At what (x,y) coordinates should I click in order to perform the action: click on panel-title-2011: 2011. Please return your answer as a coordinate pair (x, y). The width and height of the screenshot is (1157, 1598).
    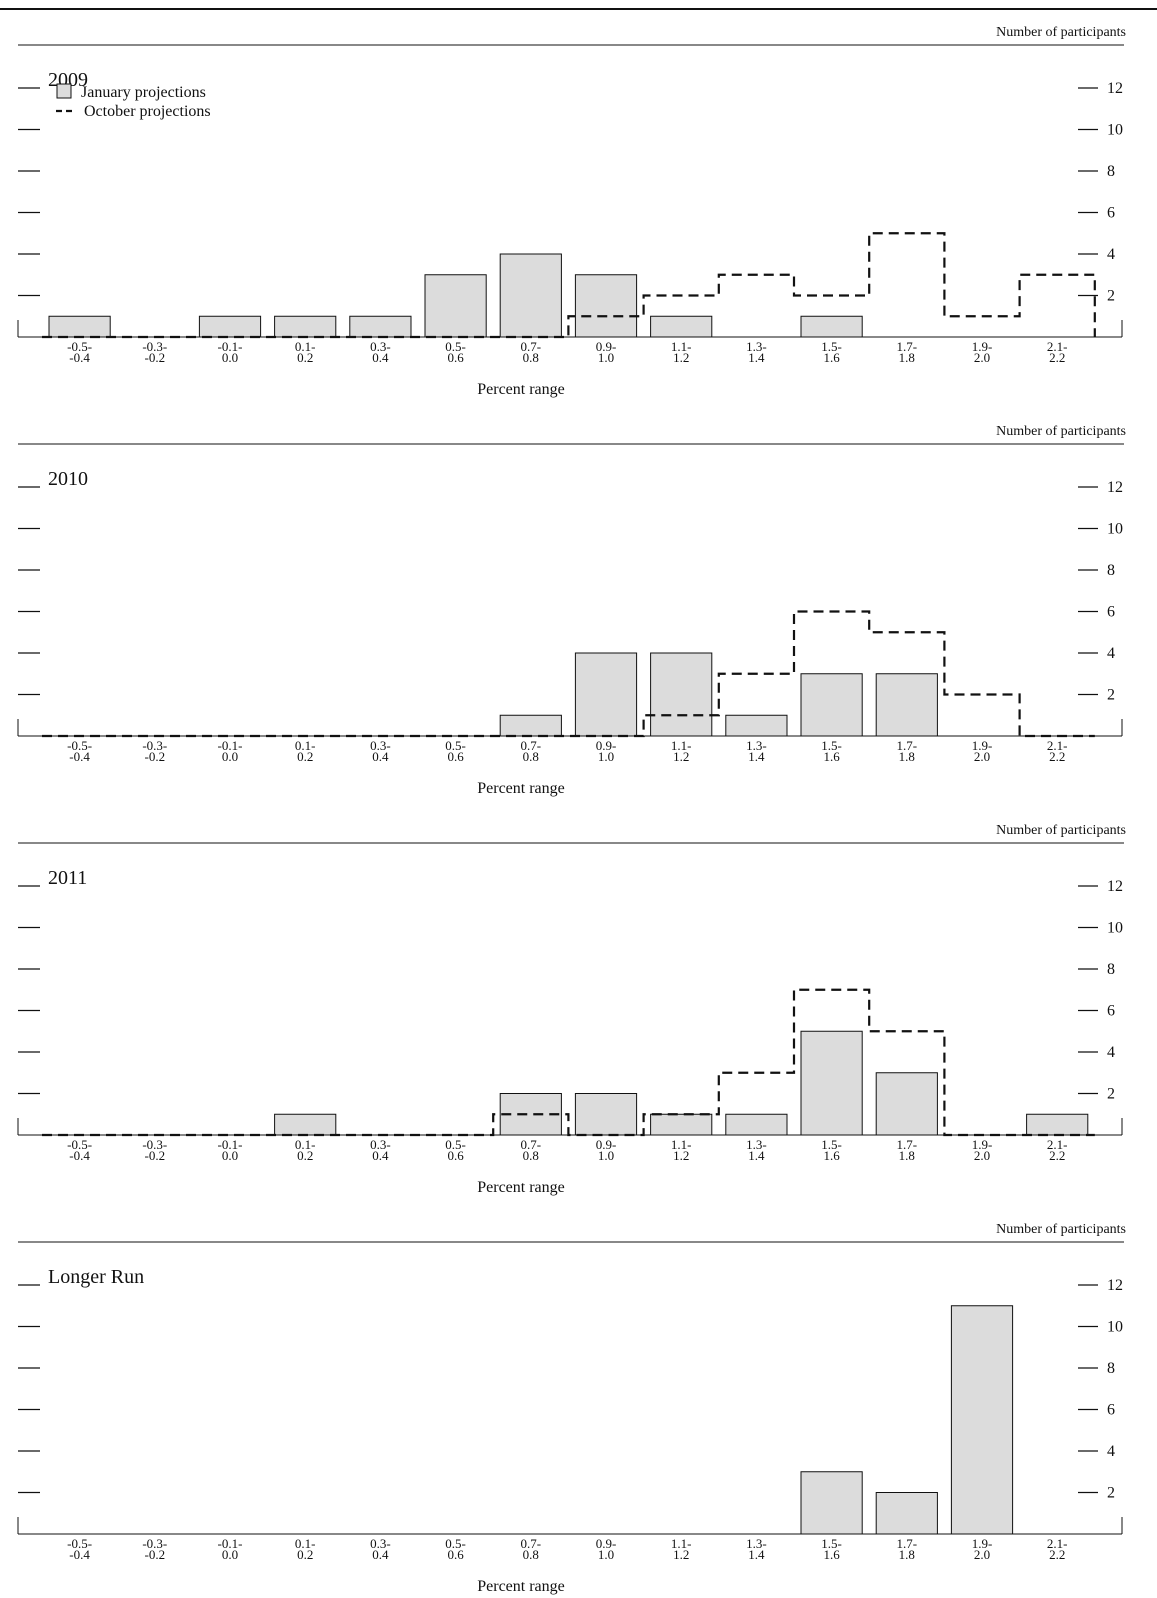
    Looking at the image, I should click on (67, 878).